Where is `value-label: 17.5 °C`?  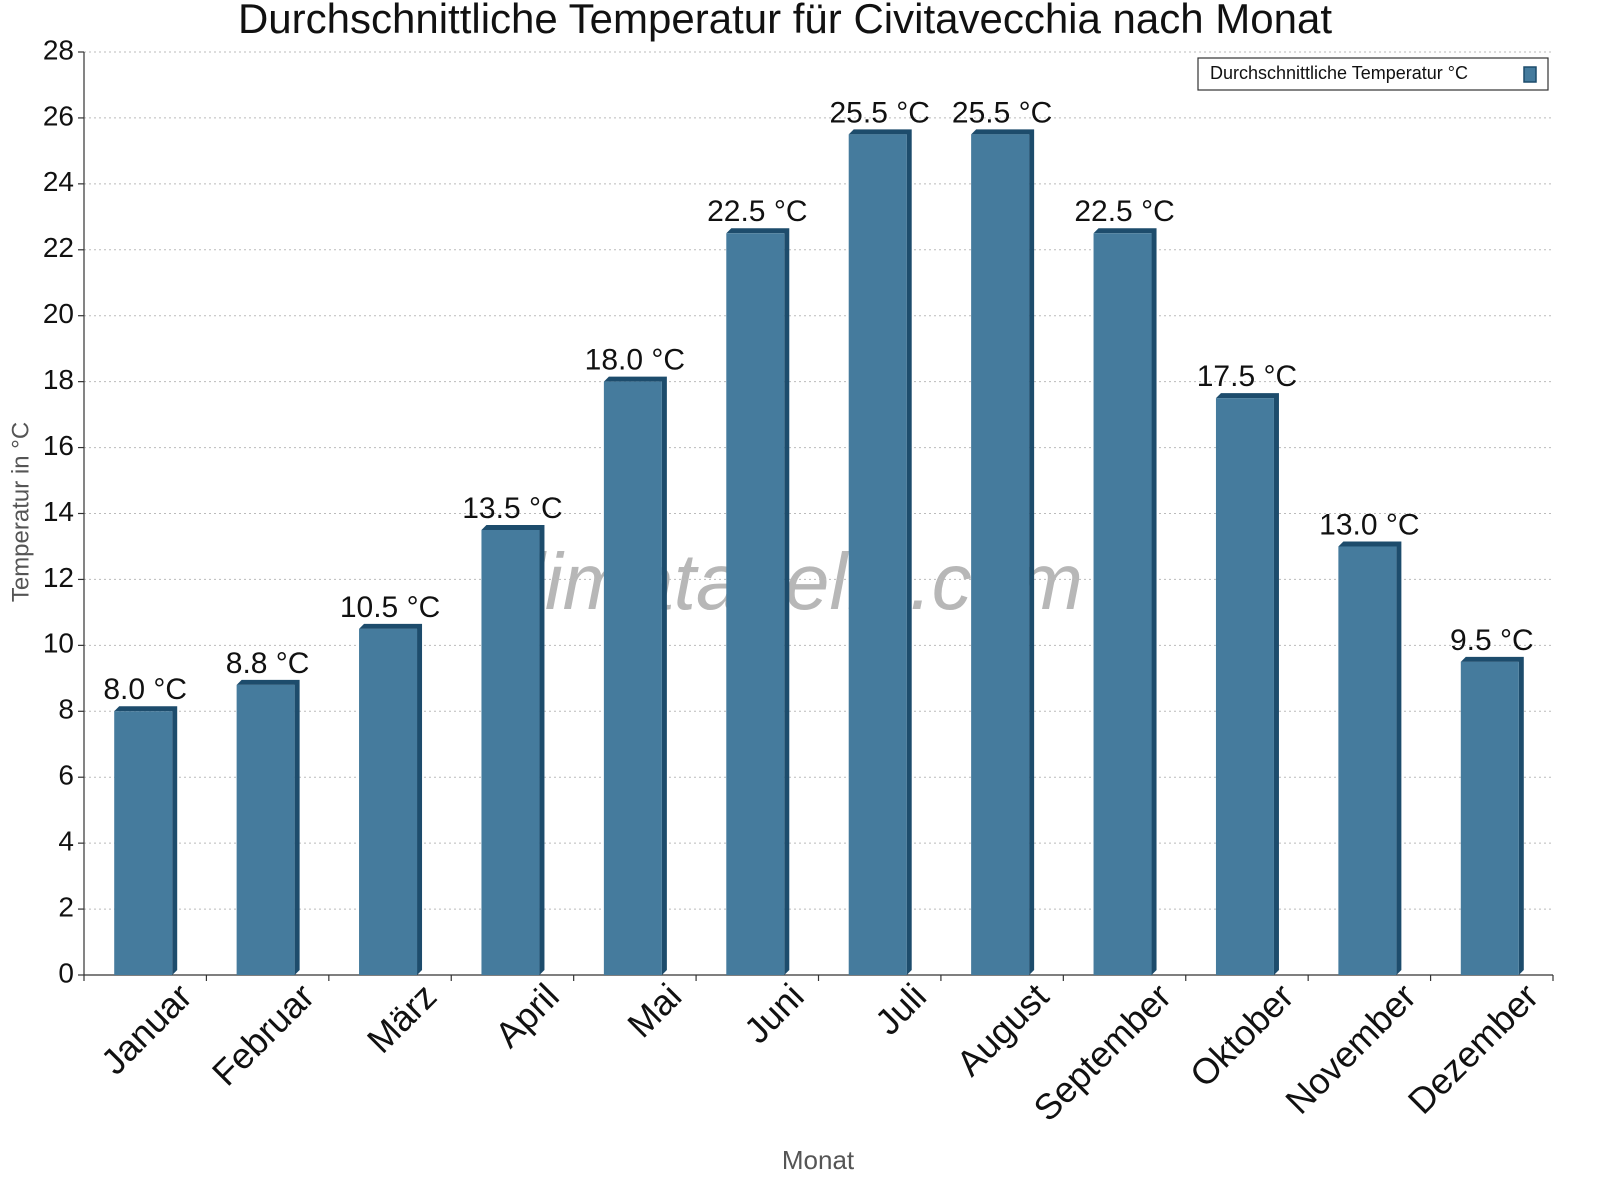 value-label: 17.5 °C is located at coordinates (1247, 376).